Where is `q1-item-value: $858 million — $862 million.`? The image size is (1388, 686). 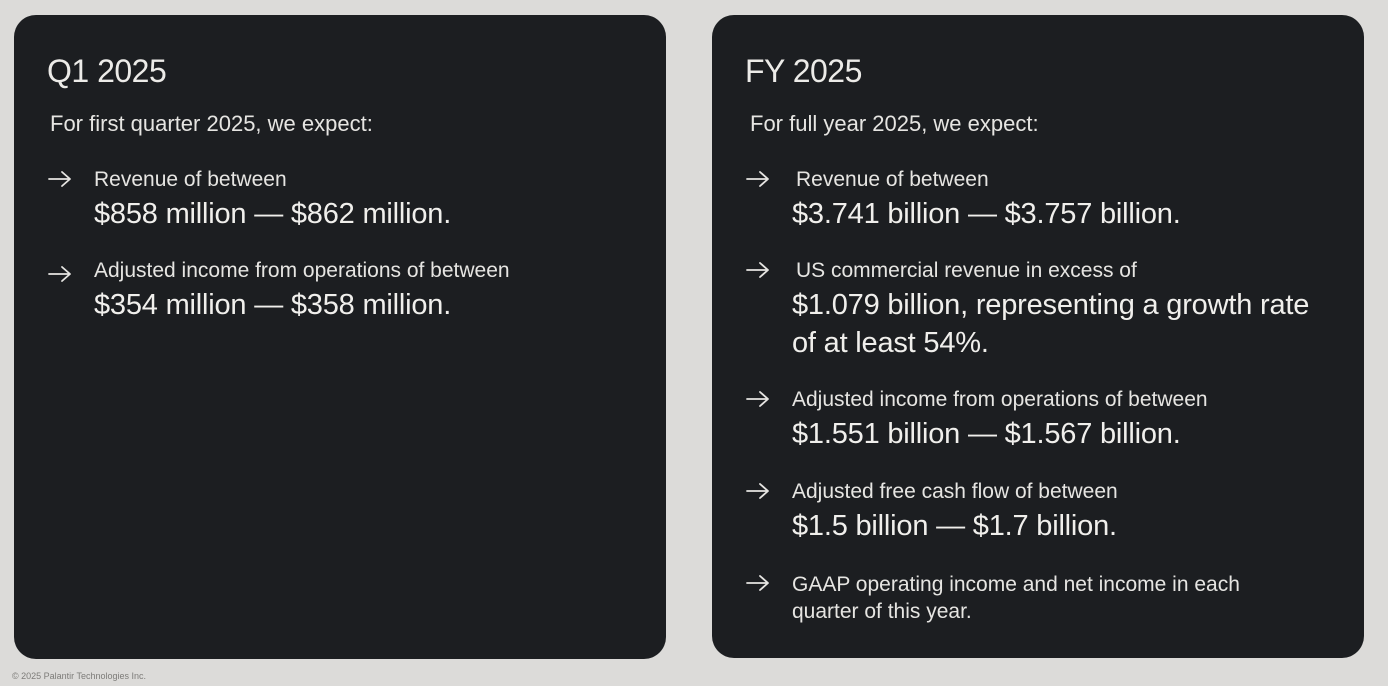 q1-item-value: $858 million — $862 million. is located at coordinates (273, 214).